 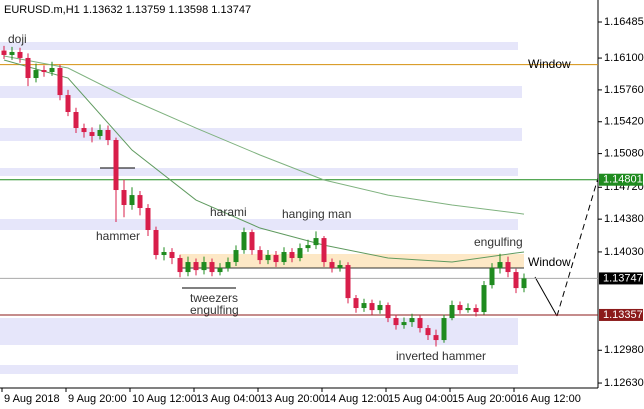 What do you see at coordinates (118, 236) in the screenshot?
I see `annotation: hammer` at bounding box center [118, 236].